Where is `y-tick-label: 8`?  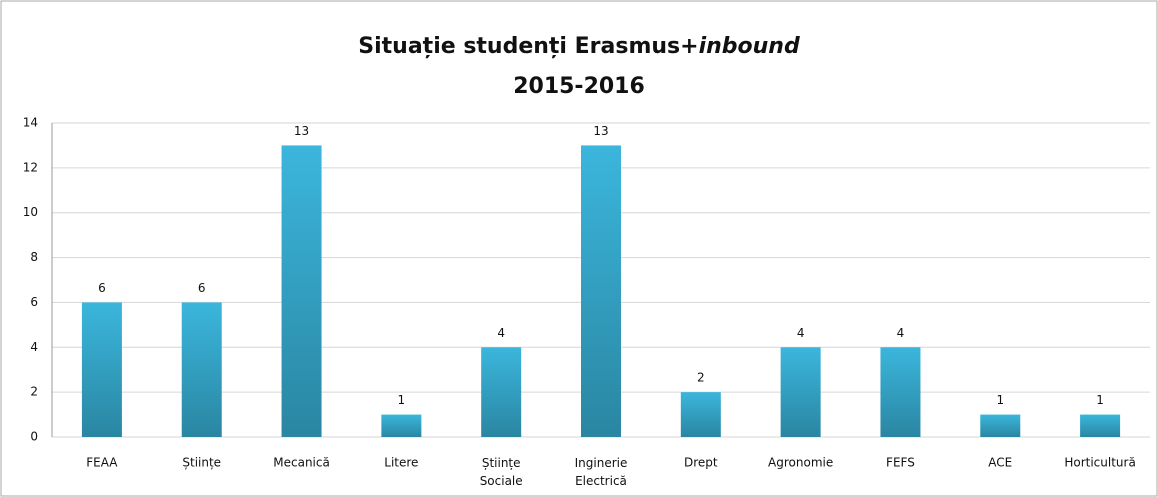 y-tick-label: 8 is located at coordinates (34, 257).